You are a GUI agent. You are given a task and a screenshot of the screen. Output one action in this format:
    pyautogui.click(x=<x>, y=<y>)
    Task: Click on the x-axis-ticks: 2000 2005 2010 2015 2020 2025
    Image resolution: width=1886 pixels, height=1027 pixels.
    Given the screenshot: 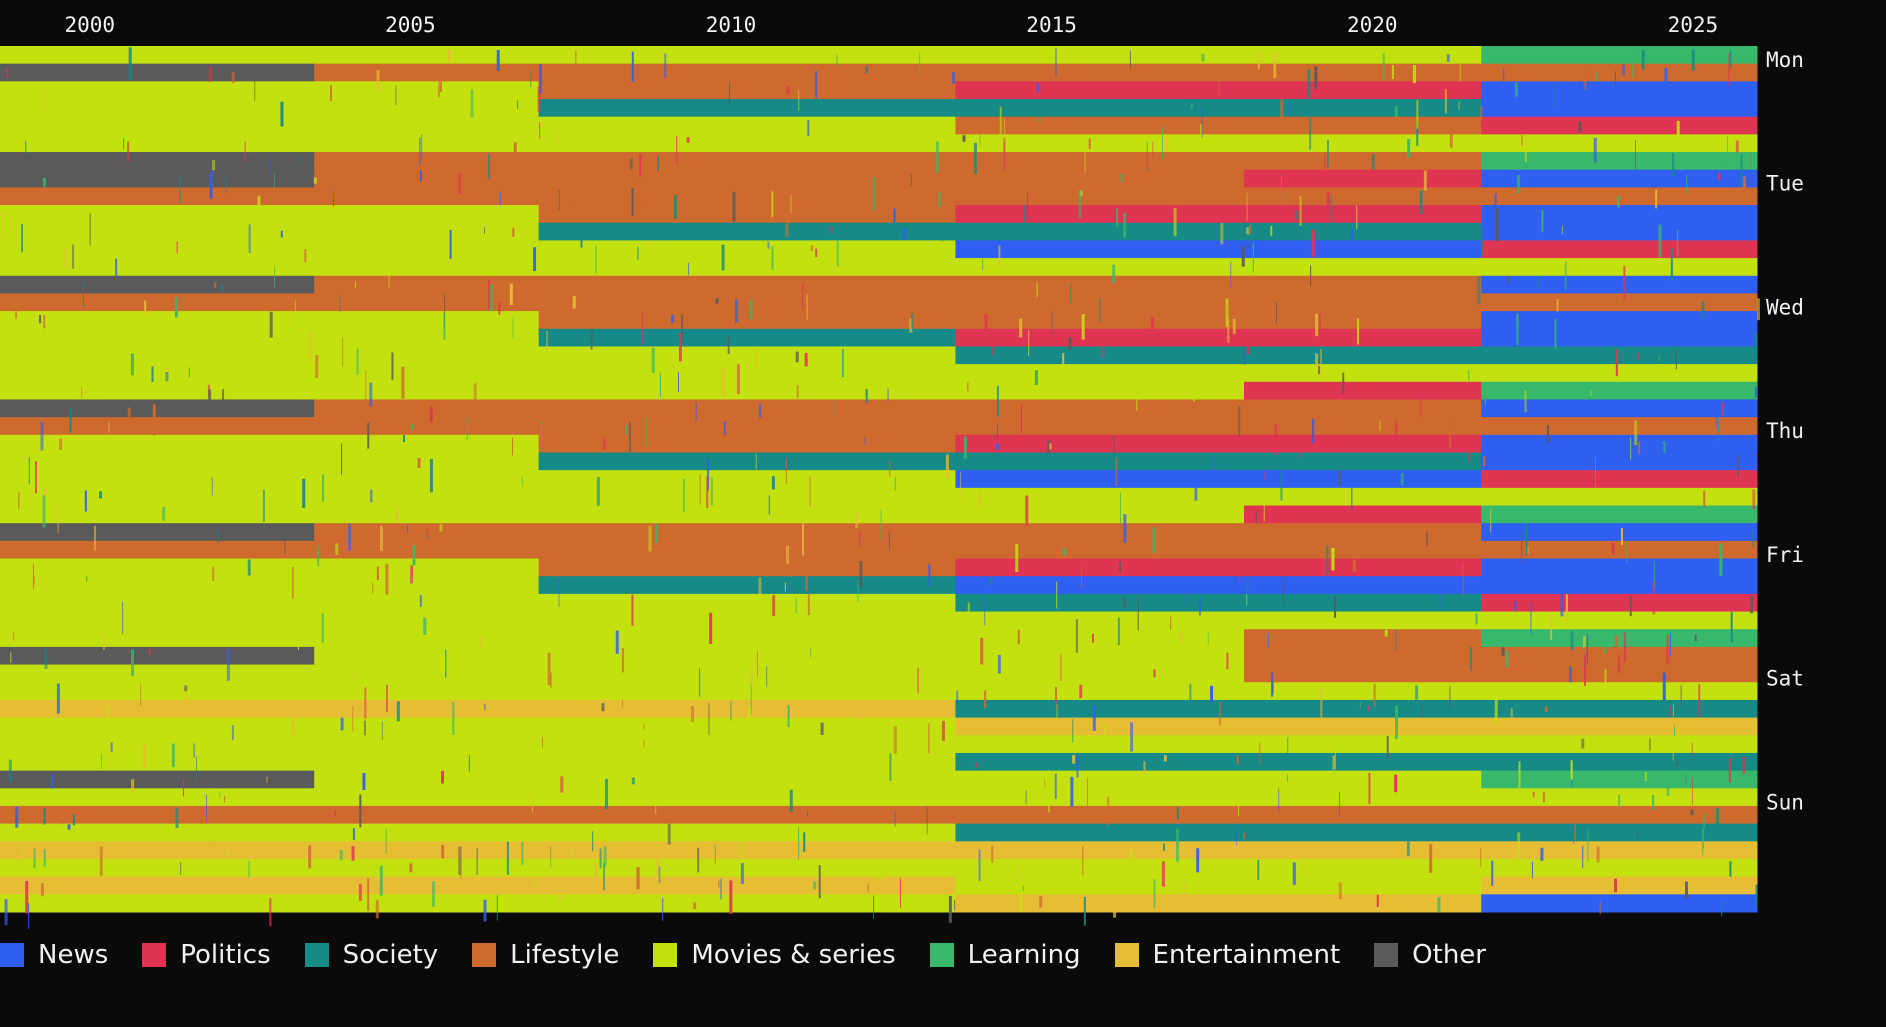 What is the action you would take?
    pyautogui.click(x=892, y=25)
    